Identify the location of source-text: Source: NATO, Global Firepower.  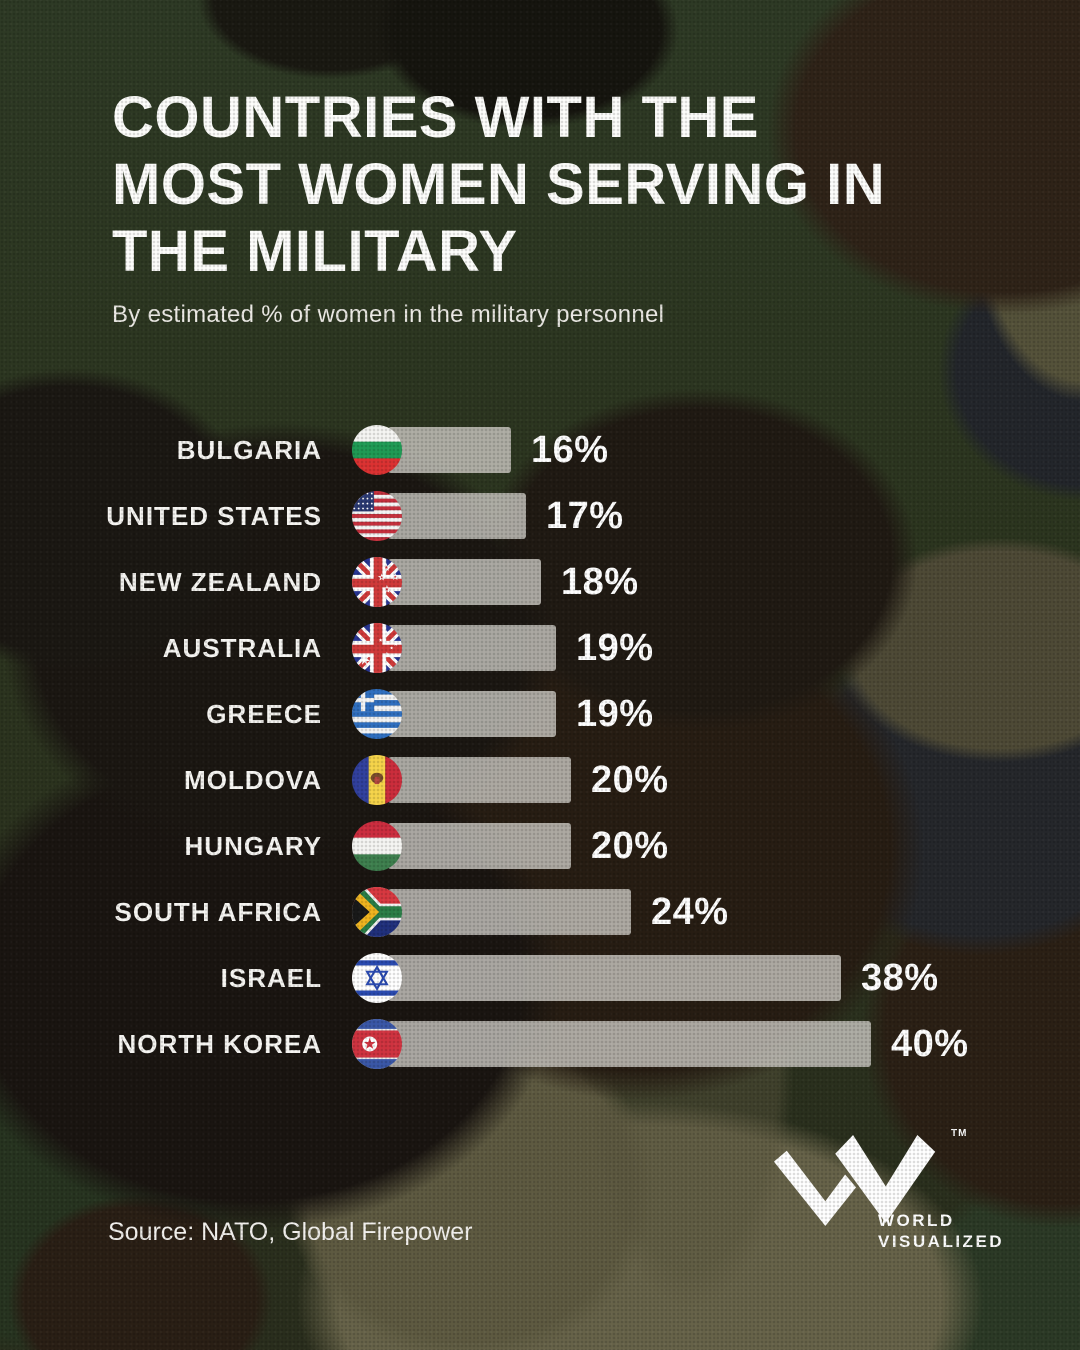
(290, 1232).